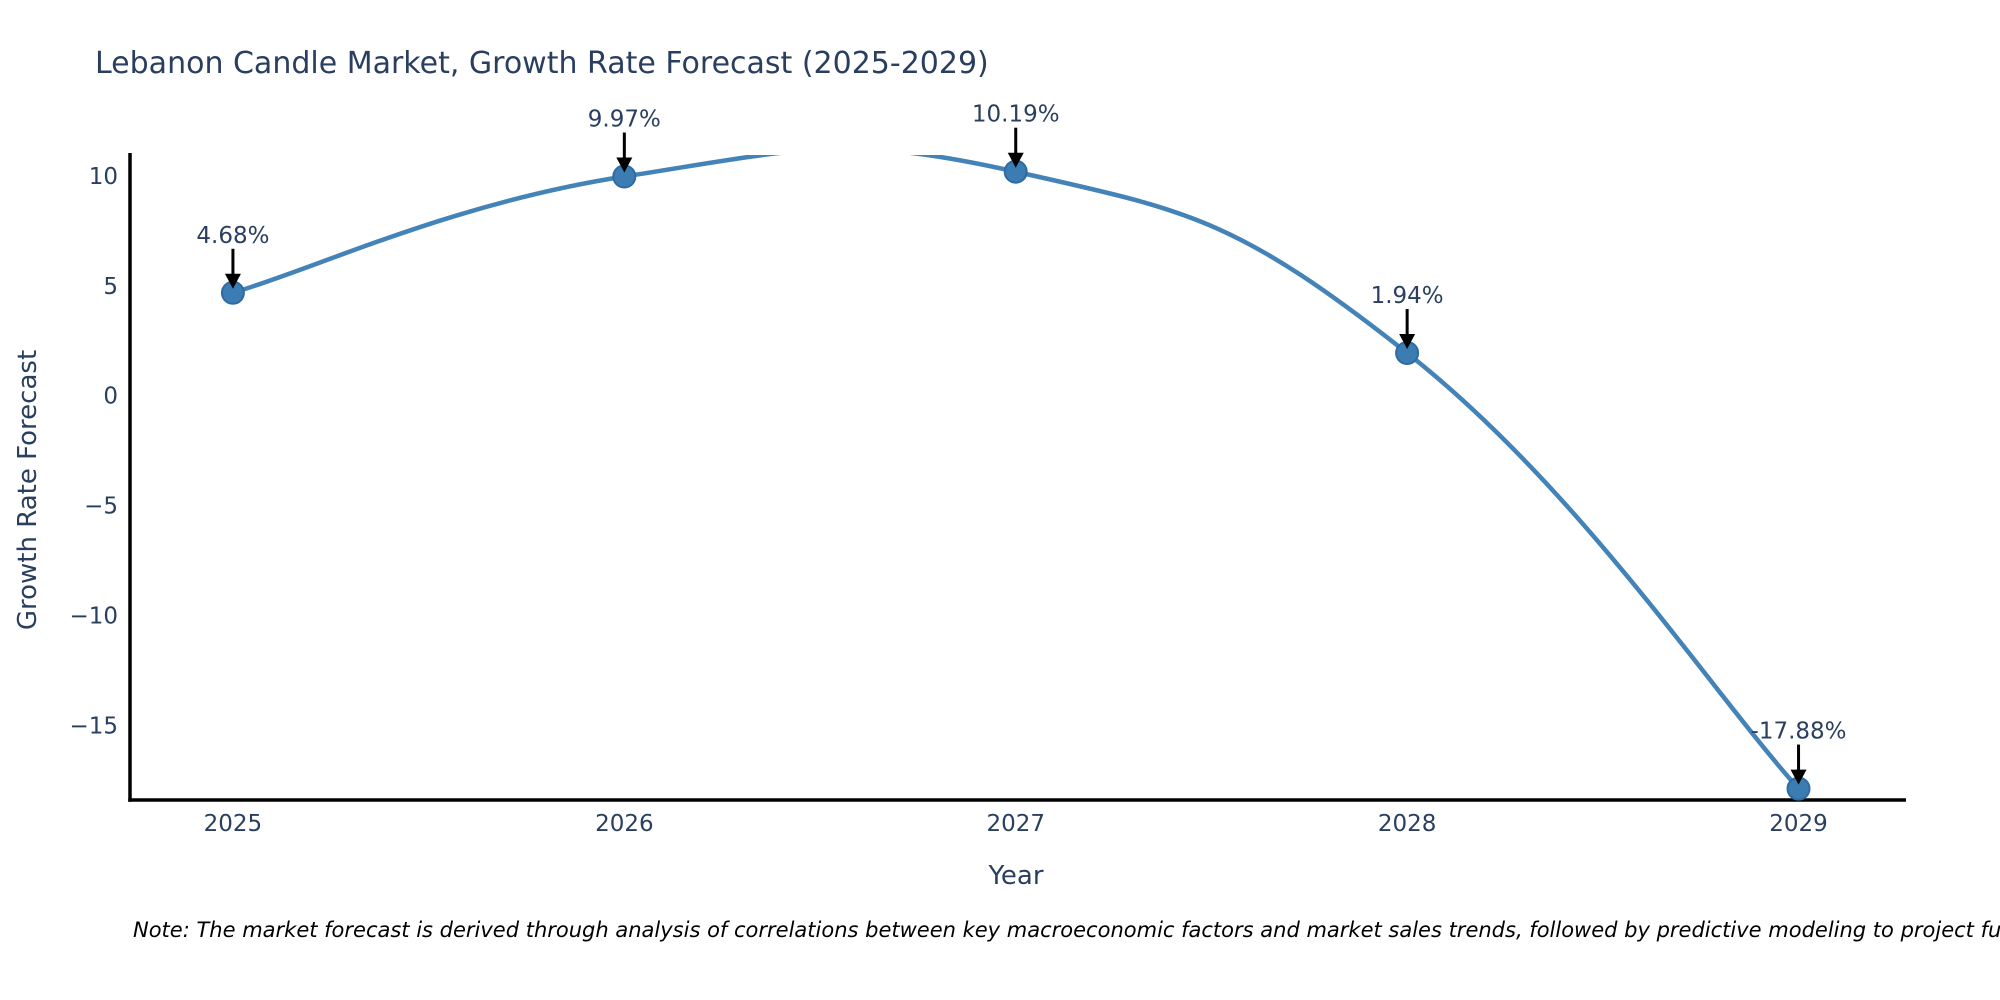  Describe the element at coordinates (624, 824) in the screenshot. I see `x-tick-label: 2026` at that location.